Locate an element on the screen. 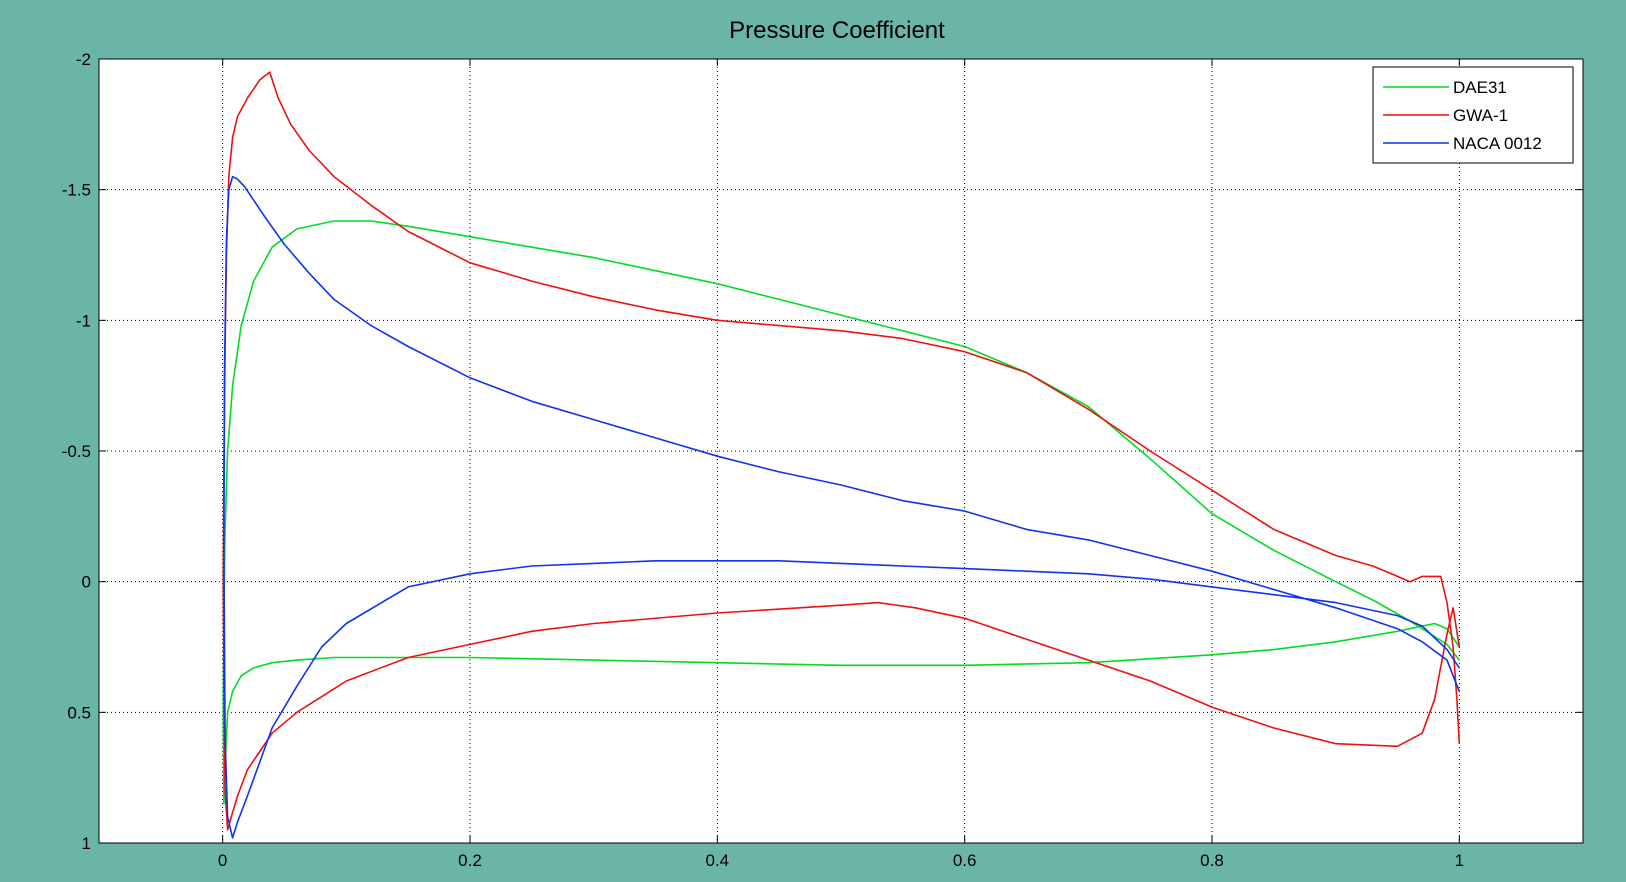 This screenshot has height=882, width=1626. legend-label: NACA 0012 is located at coordinates (1497, 143).